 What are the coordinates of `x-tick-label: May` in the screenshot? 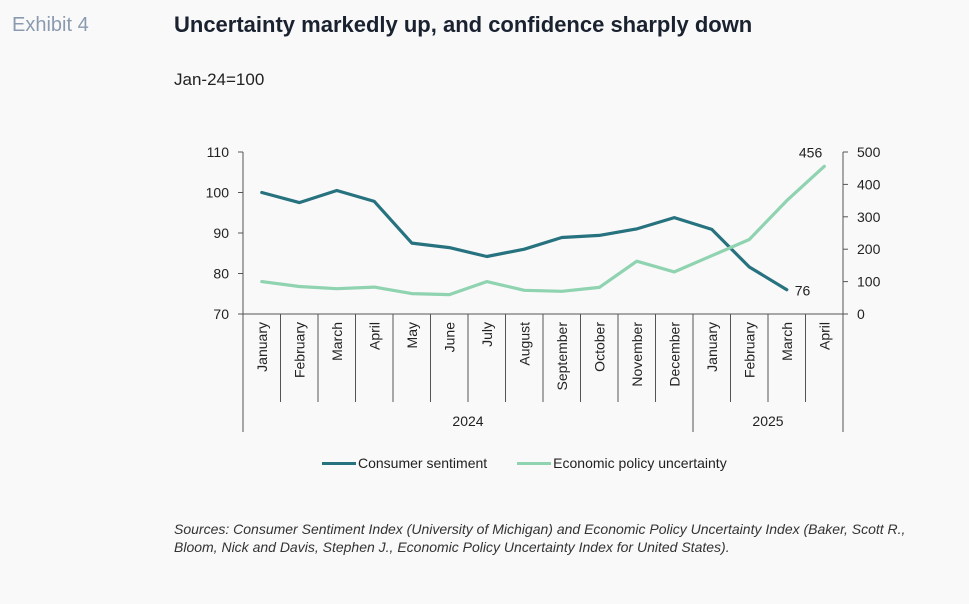 It's located at (412, 335).